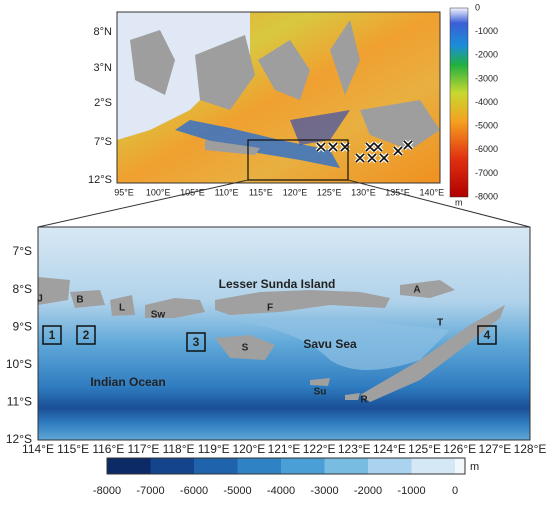  What do you see at coordinates (530, 449) in the screenshot?
I see `x-tick-label: 128°E` at bounding box center [530, 449].